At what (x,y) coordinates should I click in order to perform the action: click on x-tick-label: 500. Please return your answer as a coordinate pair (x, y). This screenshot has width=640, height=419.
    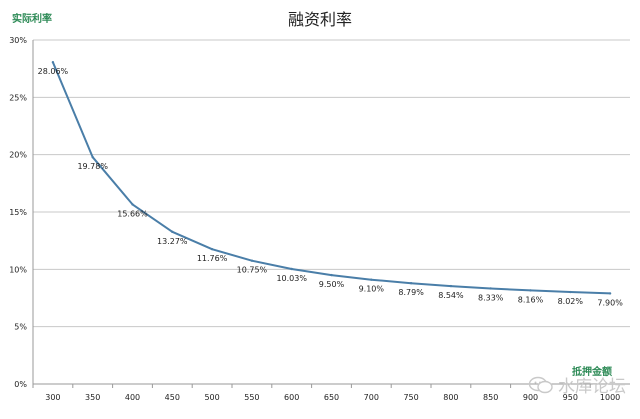
    Looking at the image, I should click on (211, 397).